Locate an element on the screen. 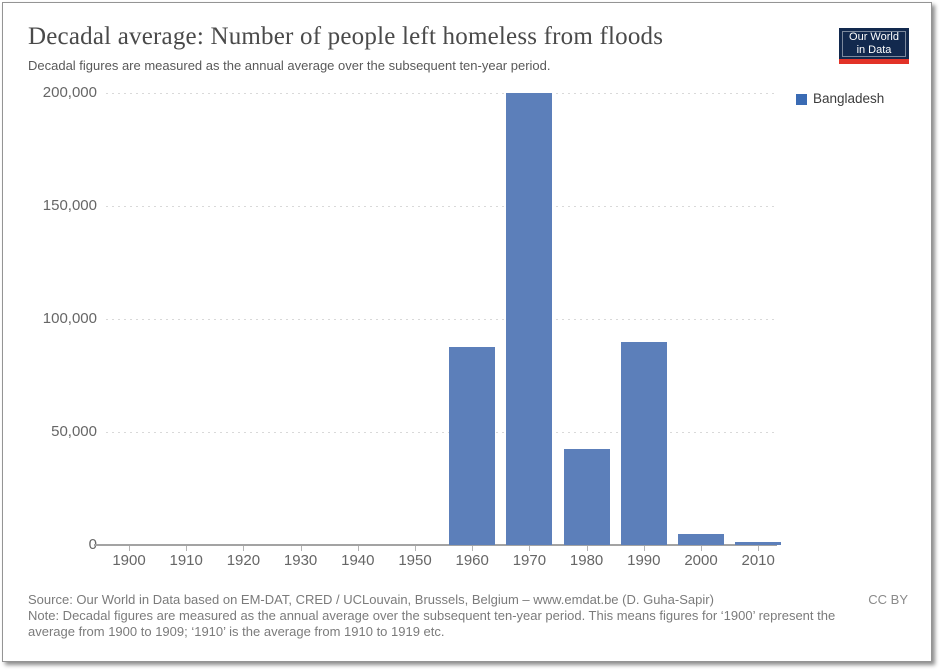 This screenshot has width=940, height=672. x-tick-label: 1990 is located at coordinates (644, 560).